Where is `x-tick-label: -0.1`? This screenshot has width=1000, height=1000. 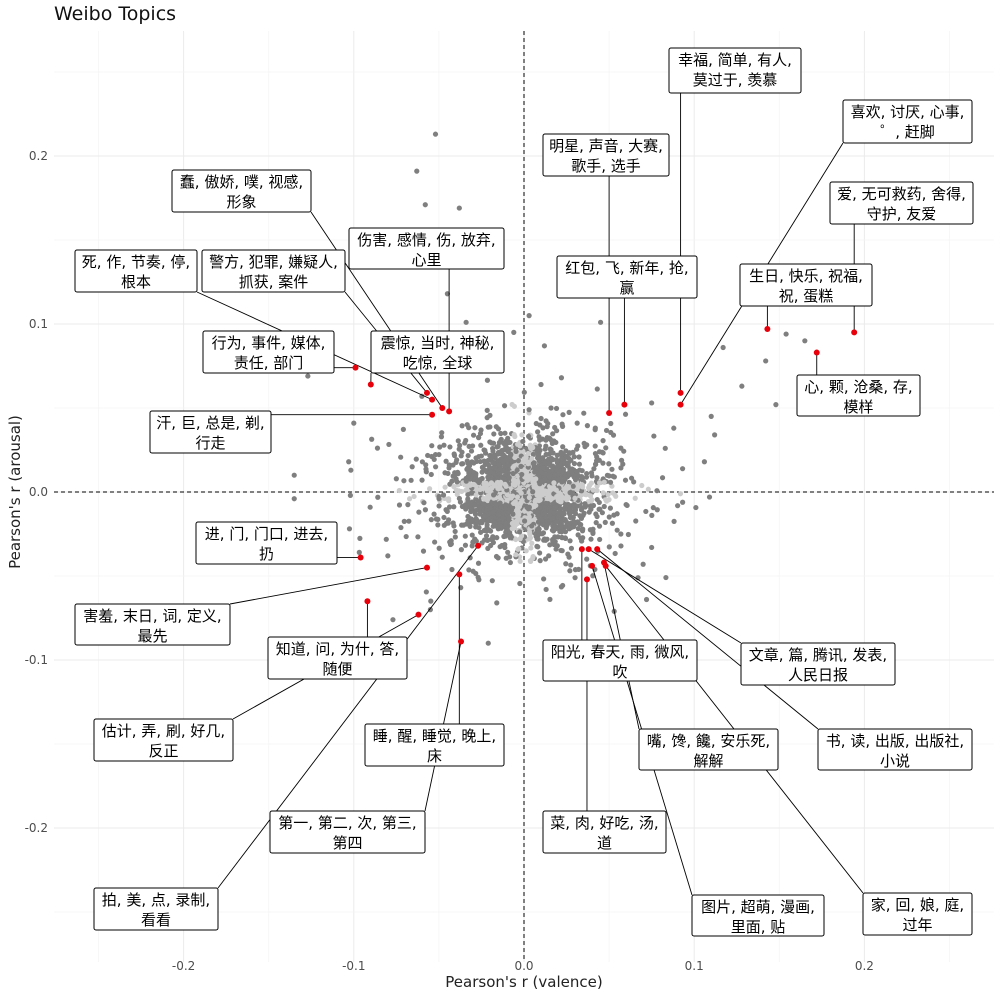 x-tick-label: -0.1 is located at coordinates (353, 966).